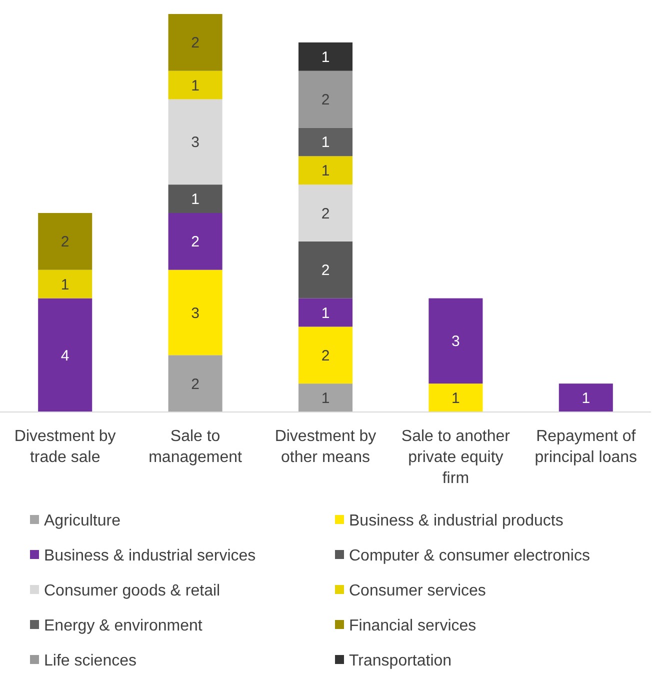 The width and height of the screenshot is (653, 677). Describe the element at coordinates (150, 556) in the screenshot. I see `legend-label: Business & industrial services` at that location.